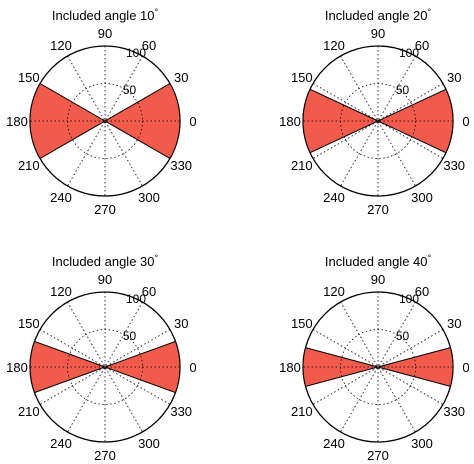  Describe the element at coordinates (105, 15) in the screenshot. I see `chart-title: Included angle 10°` at that location.